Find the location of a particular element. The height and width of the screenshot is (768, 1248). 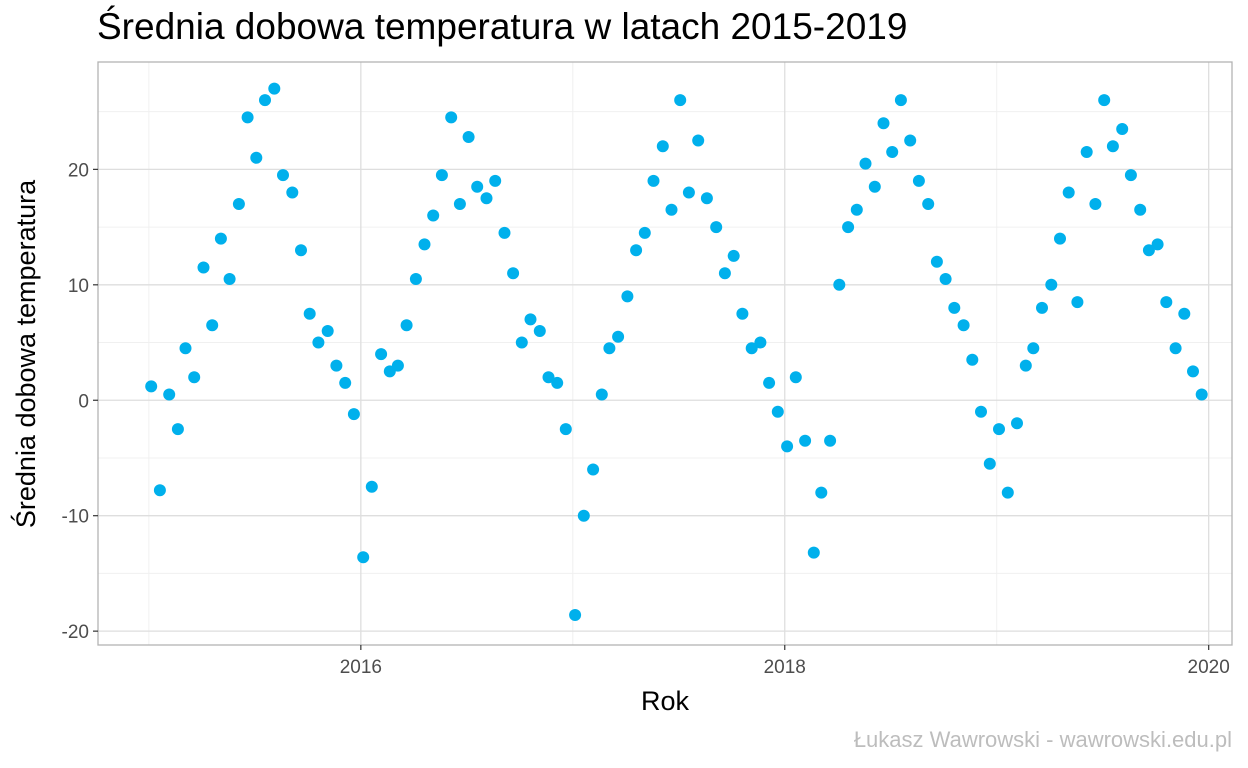

x-tick-label: 2018 is located at coordinates (785, 667).